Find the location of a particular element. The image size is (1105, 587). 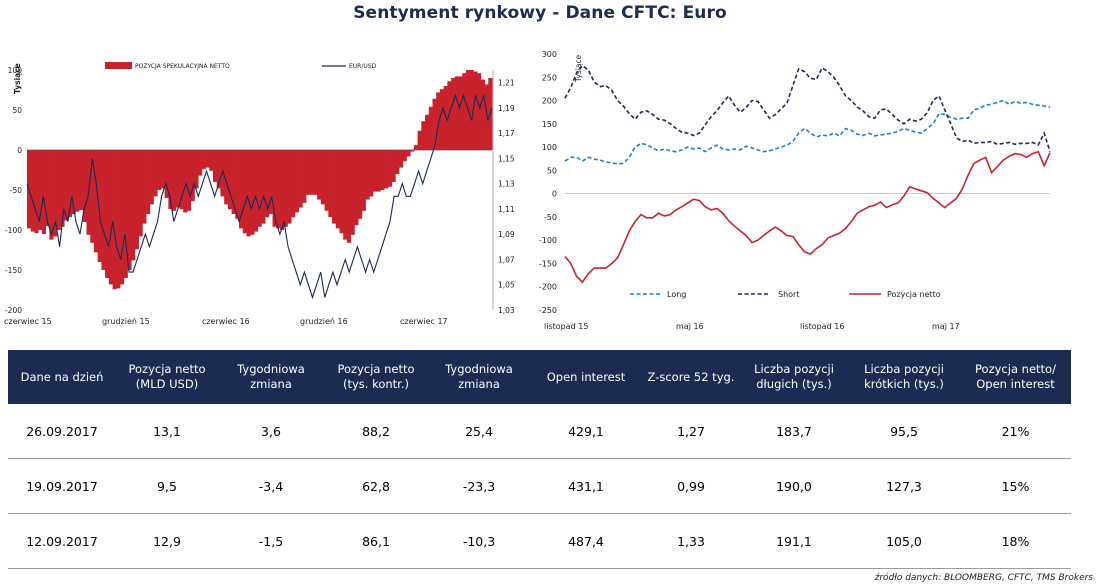

y2-tick-label: 1,13 is located at coordinates (506, 184).